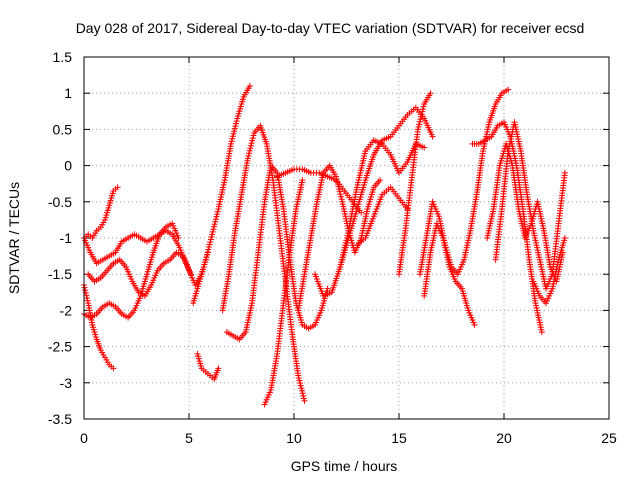 Image resolution: width=640 pixels, height=480 pixels. I want to click on x-tick-label: 0, so click(84, 438).